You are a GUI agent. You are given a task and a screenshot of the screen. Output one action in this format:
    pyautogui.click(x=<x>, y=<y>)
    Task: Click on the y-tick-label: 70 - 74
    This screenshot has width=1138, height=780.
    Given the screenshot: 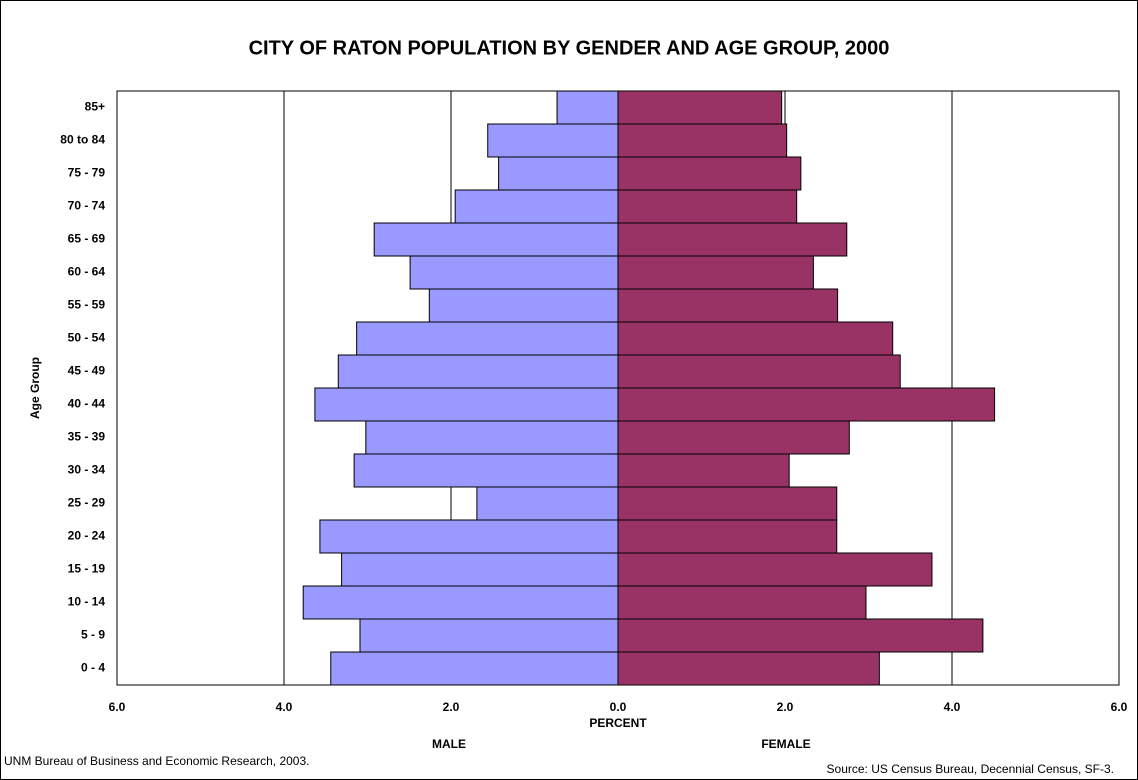 What is the action you would take?
    pyautogui.click(x=87, y=206)
    